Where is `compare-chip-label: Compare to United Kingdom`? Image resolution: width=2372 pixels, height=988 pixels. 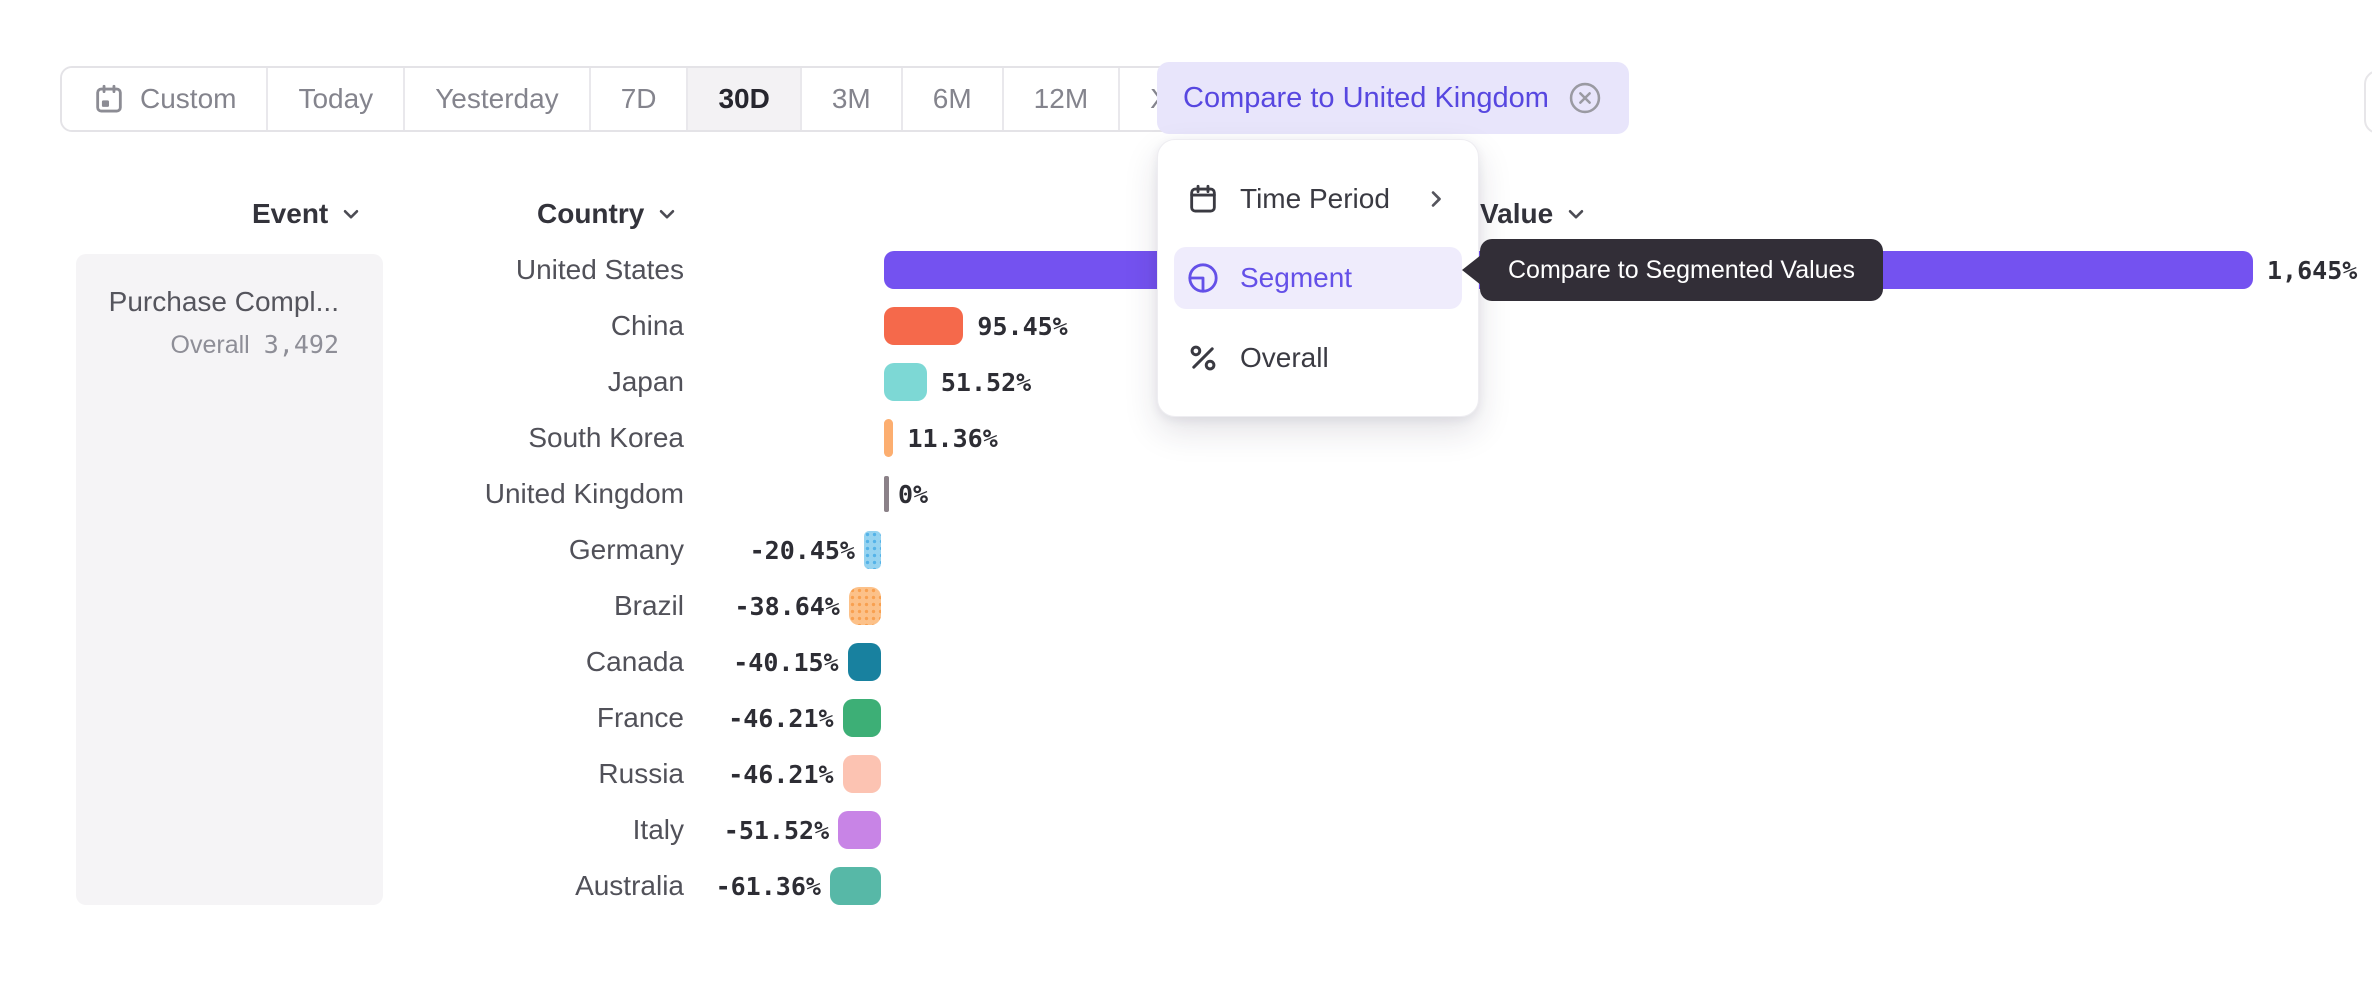
compare-chip-label: Compare to United Kingdom is located at coordinates (1366, 97).